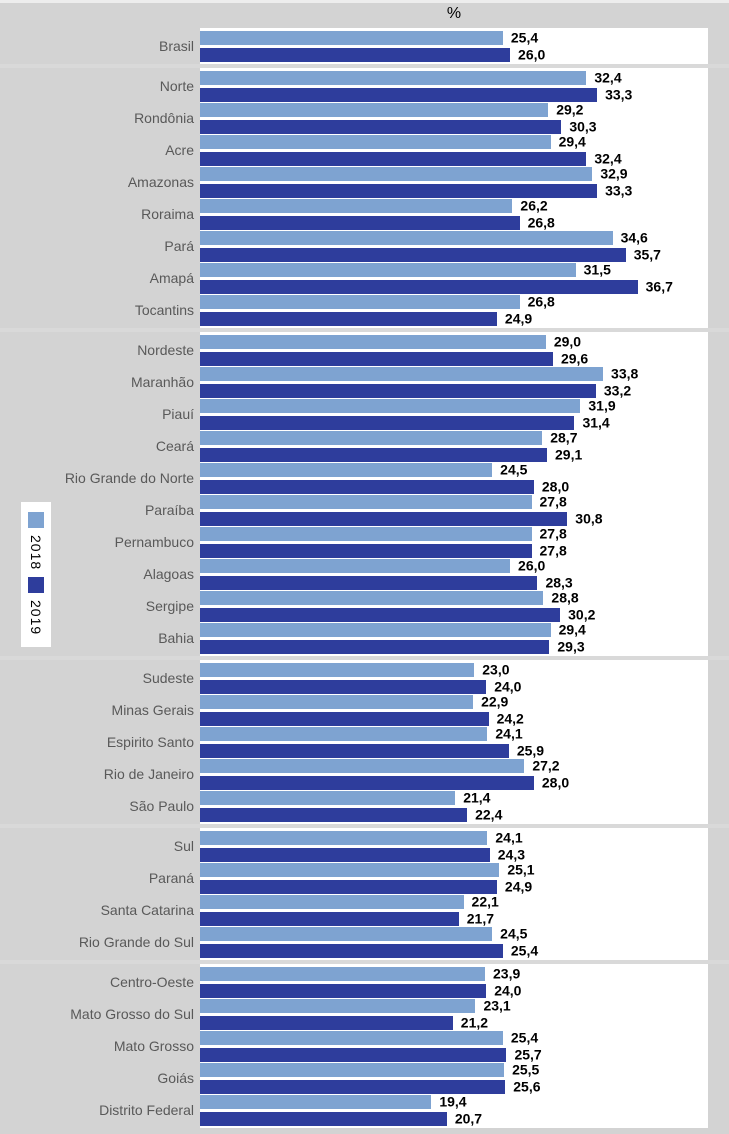 The height and width of the screenshot is (1134, 729). What do you see at coordinates (333, 1102) in the screenshot?
I see `bar-2018: 19,4` at bounding box center [333, 1102].